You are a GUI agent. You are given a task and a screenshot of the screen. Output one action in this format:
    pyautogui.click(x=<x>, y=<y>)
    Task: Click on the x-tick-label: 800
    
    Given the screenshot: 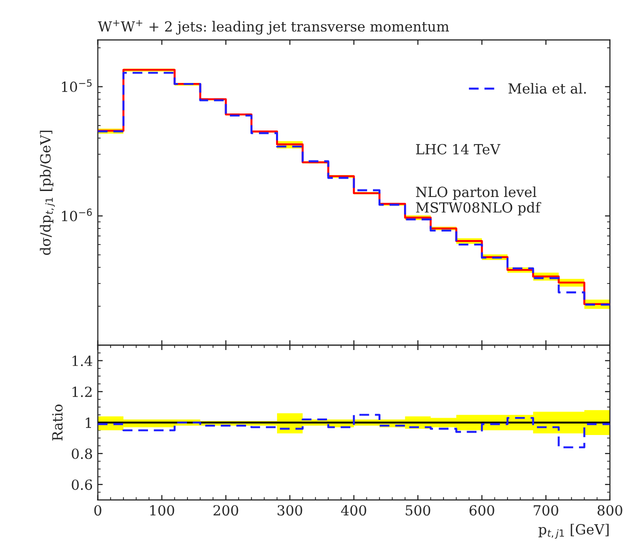 What is the action you would take?
    pyautogui.click(x=610, y=510)
    